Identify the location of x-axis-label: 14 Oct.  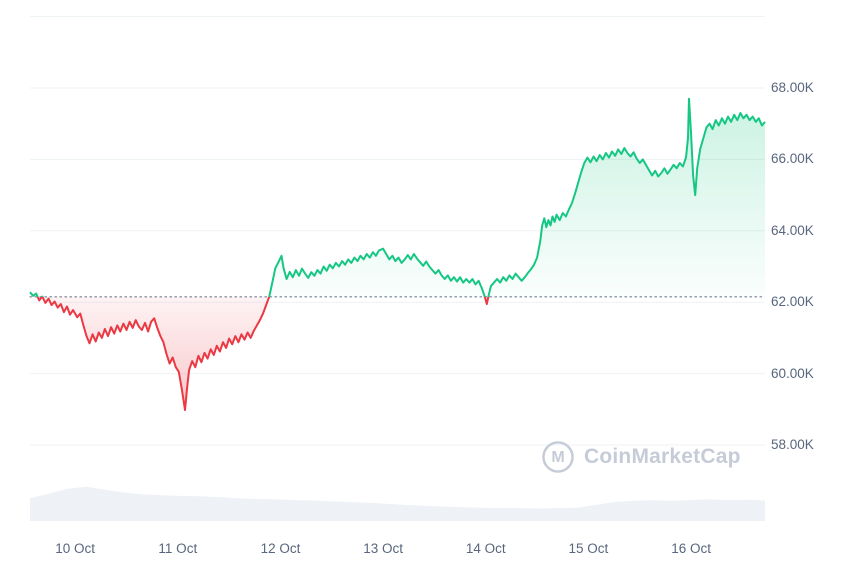
(485, 548).